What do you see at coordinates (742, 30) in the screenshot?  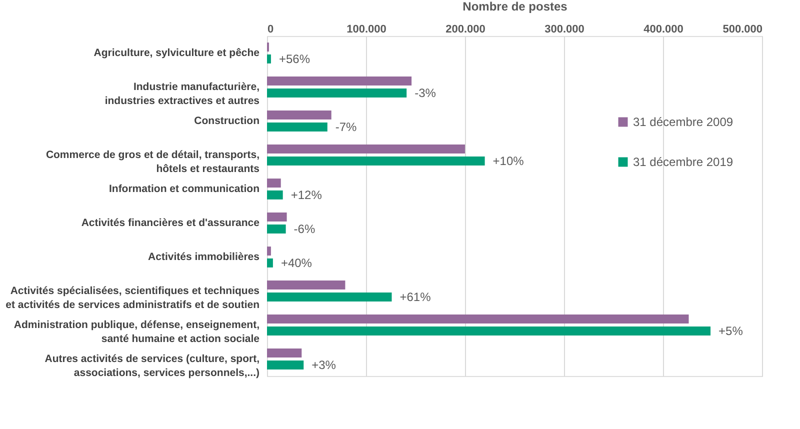 I see `x-tick-label: 500.000` at bounding box center [742, 30].